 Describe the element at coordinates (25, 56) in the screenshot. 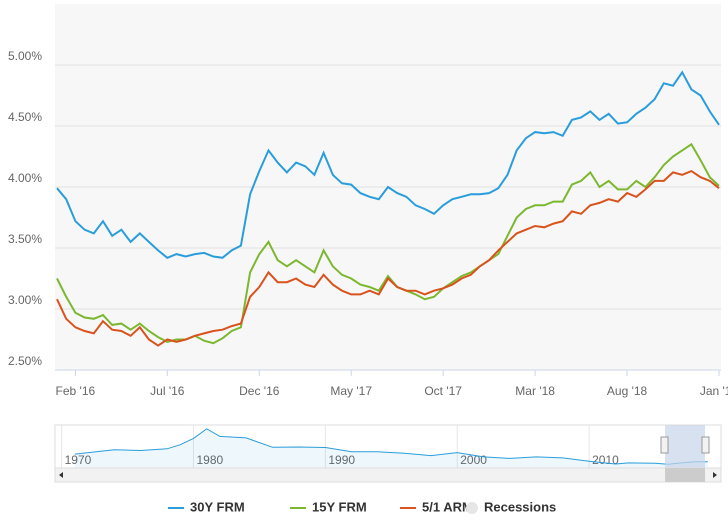

I see `y-tick-label: 5.00%` at that location.